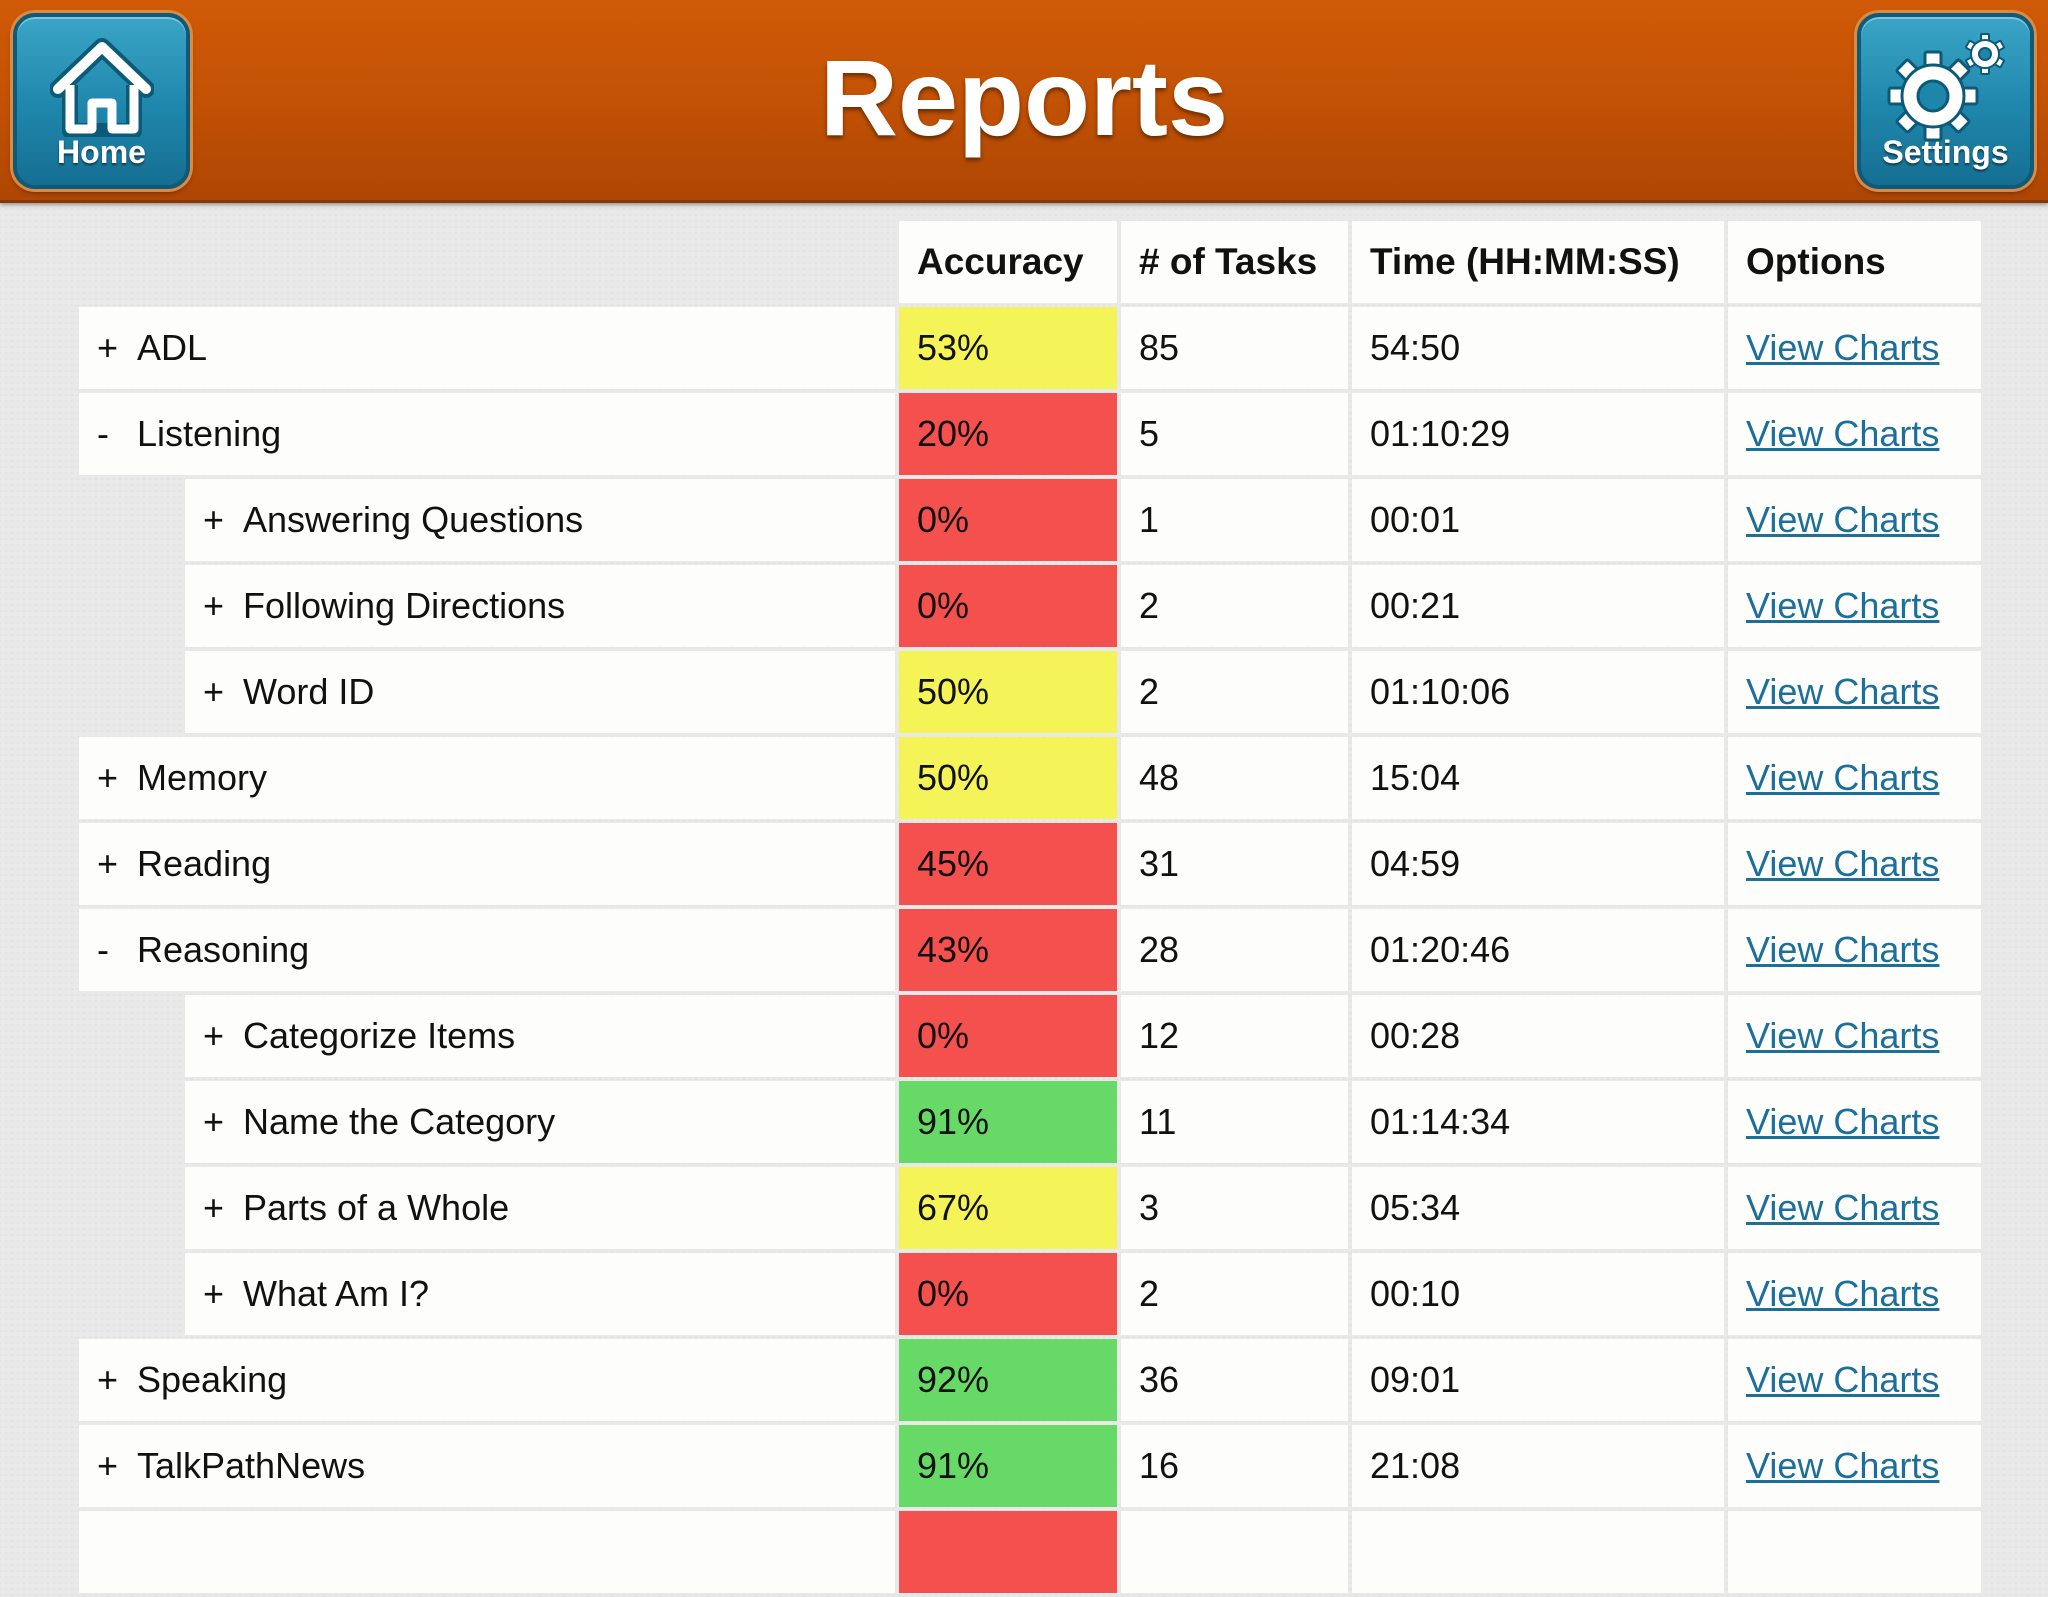 The height and width of the screenshot is (1597, 2048). Describe the element at coordinates (540, 692) in the screenshot. I see `subcategory-box: + Word ID` at that location.